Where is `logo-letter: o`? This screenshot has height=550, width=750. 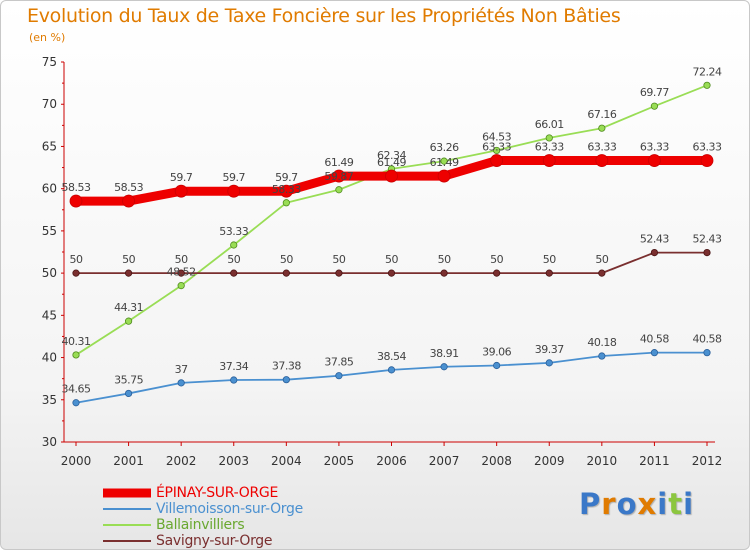 logo-letter: o is located at coordinates (627, 504).